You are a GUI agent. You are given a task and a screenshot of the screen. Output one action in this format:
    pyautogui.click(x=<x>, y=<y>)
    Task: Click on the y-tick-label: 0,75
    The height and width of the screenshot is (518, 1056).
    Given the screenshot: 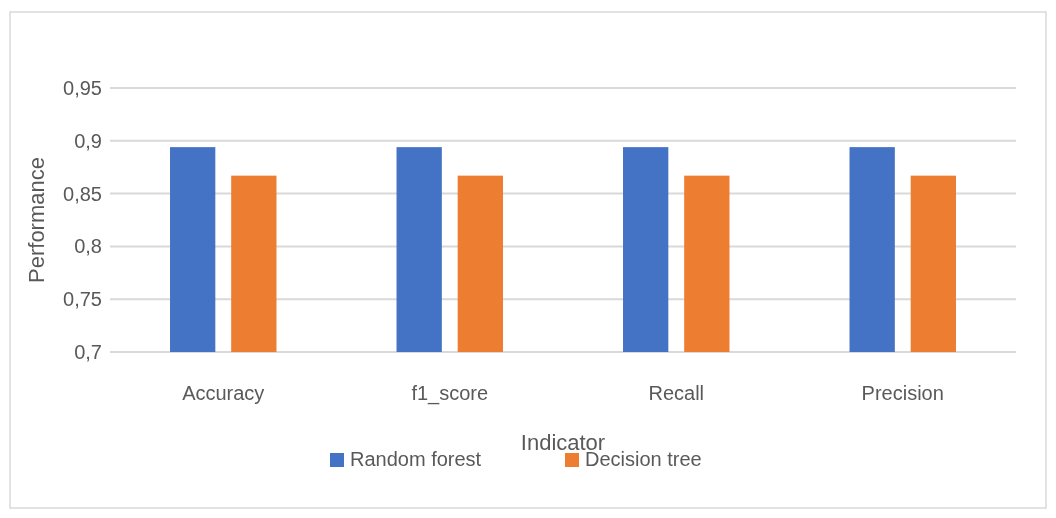 What is the action you would take?
    pyautogui.click(x=82, y=299)
    